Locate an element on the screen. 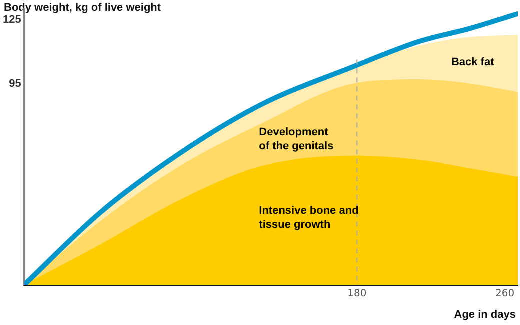  x-tick-label: 260 is located at coordinates (505, 294).